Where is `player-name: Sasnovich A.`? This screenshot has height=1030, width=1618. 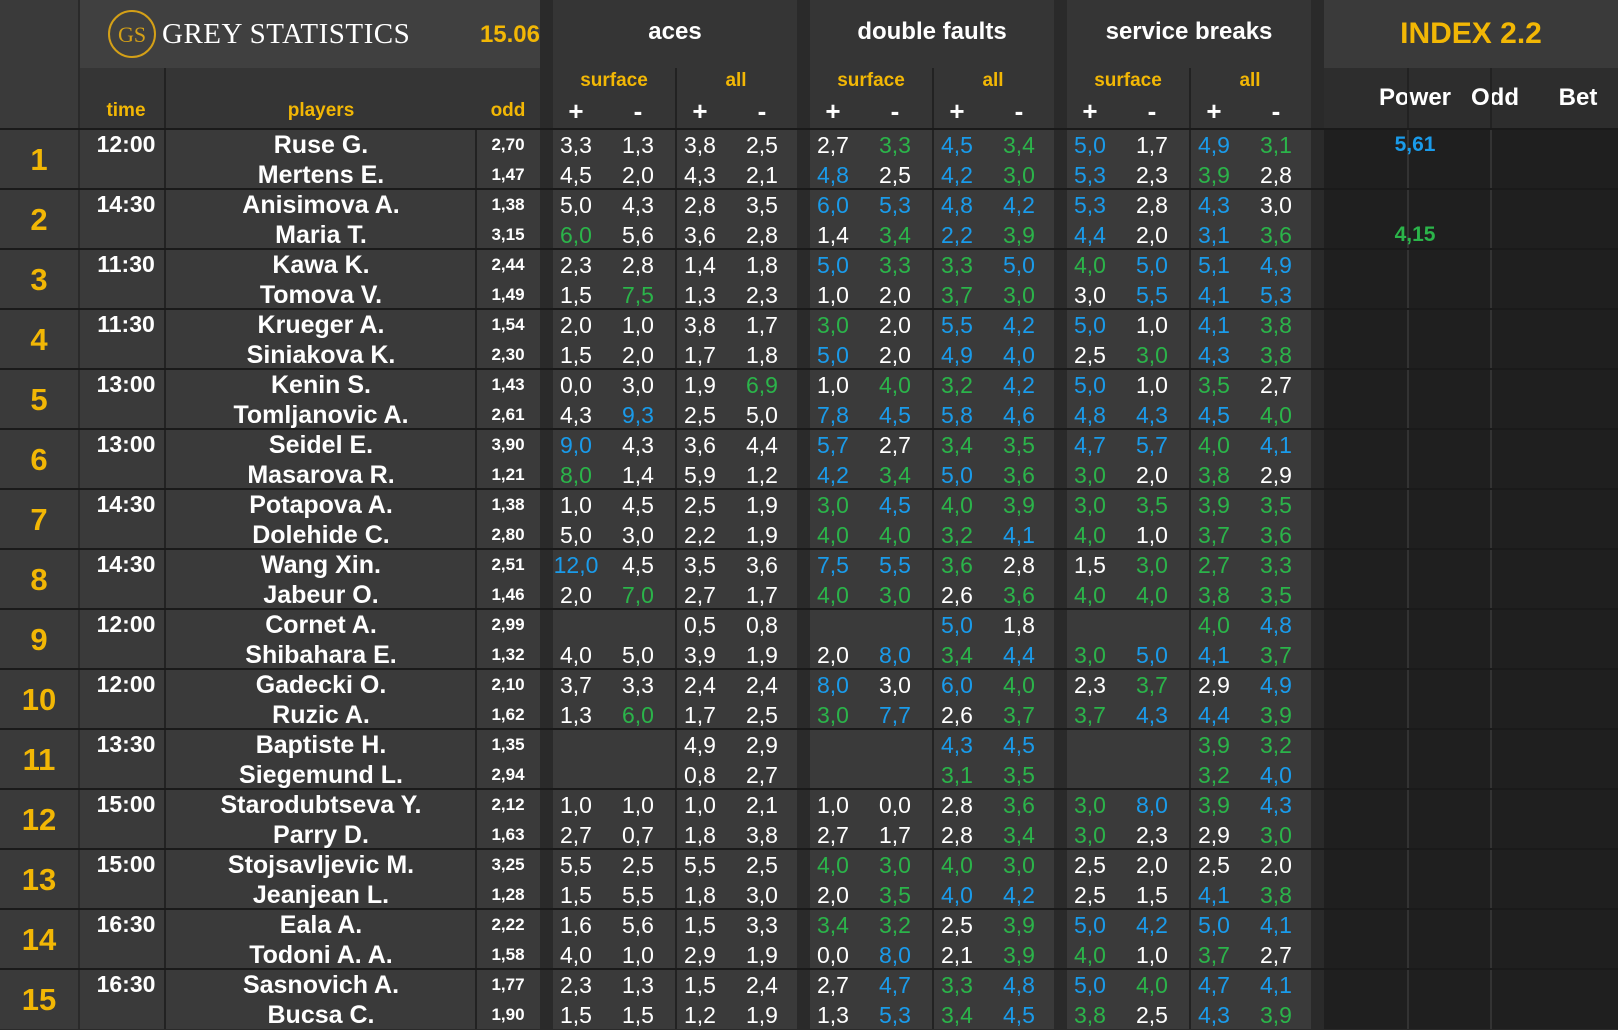 player-name: Sasnovich A. is located at coordinates (321, 985).